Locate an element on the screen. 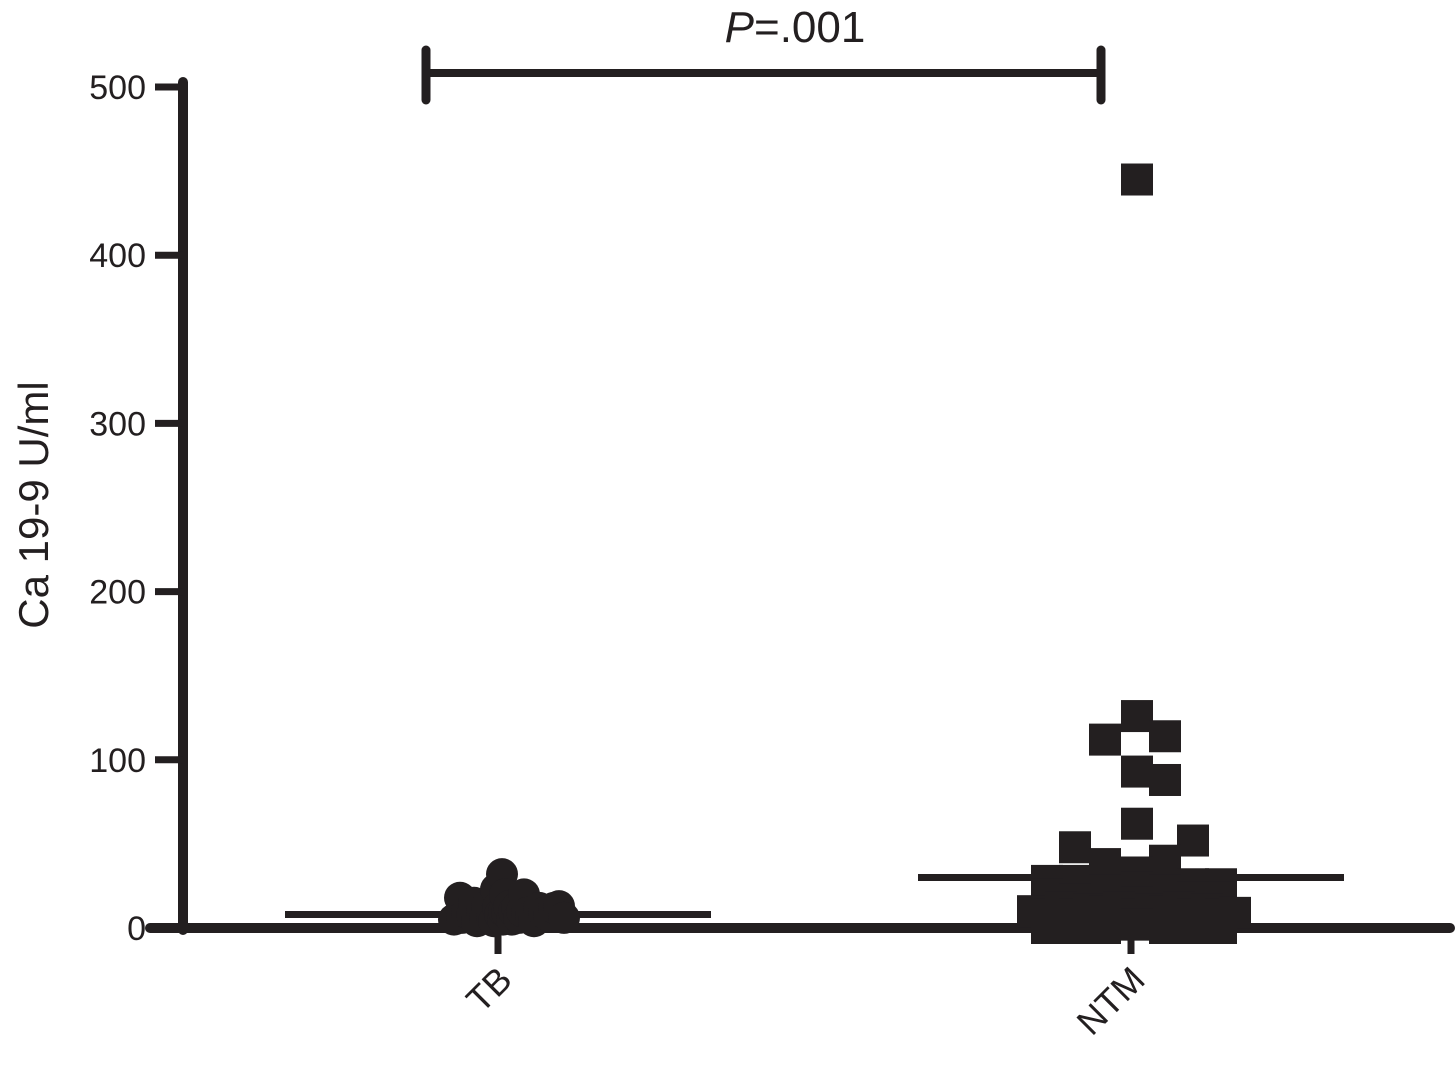  category-label: TB is located at coordinates (489, 990).